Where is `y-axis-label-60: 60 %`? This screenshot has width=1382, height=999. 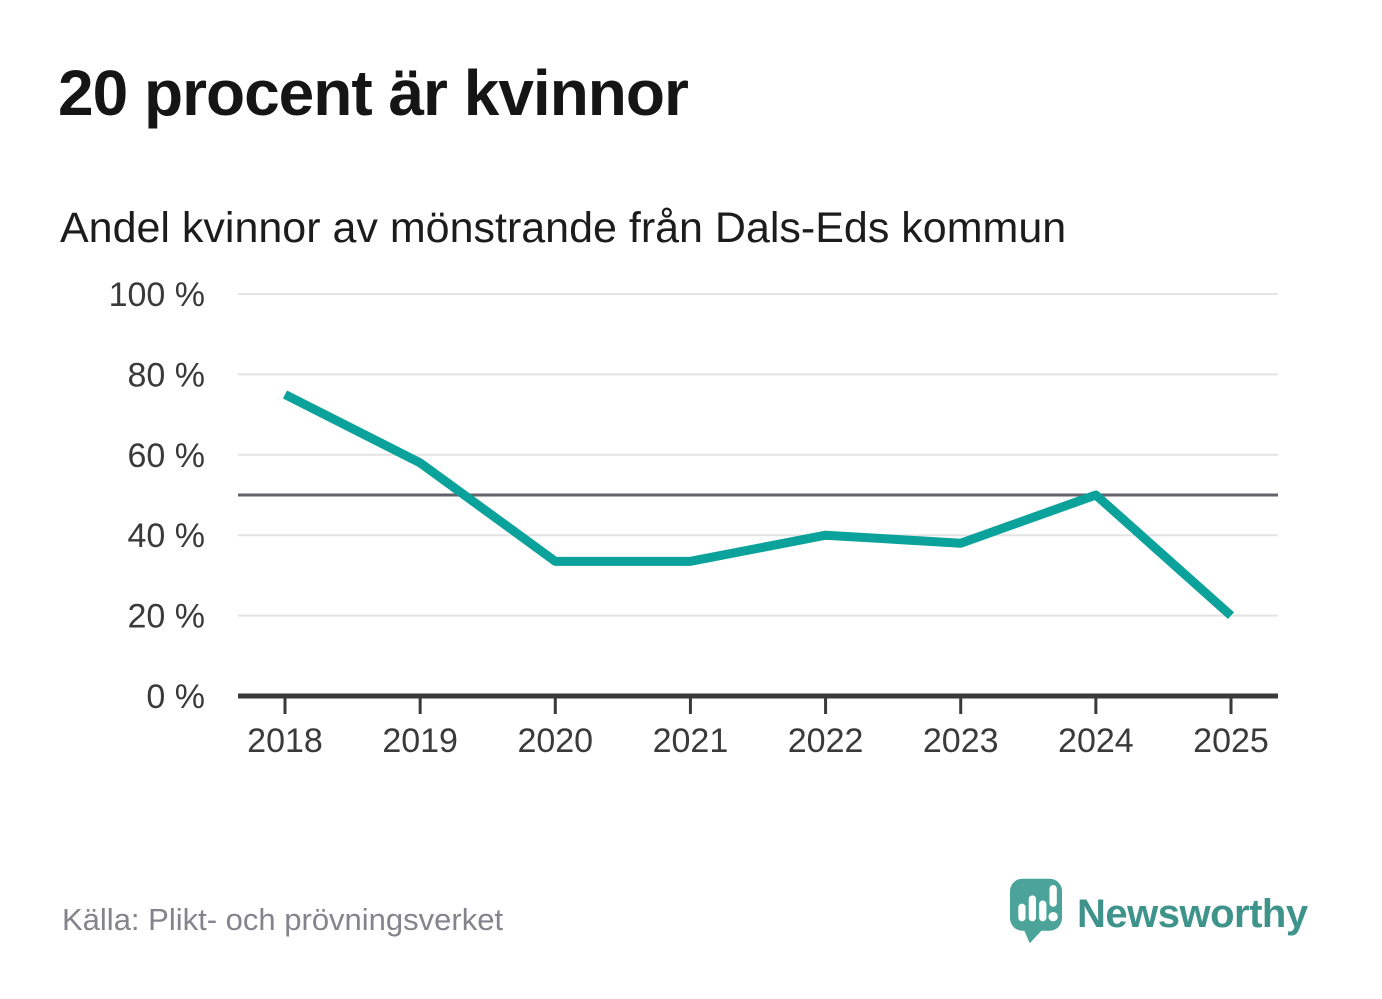 y-axis-label-60: 60 % is located at coordinates (167, 456).